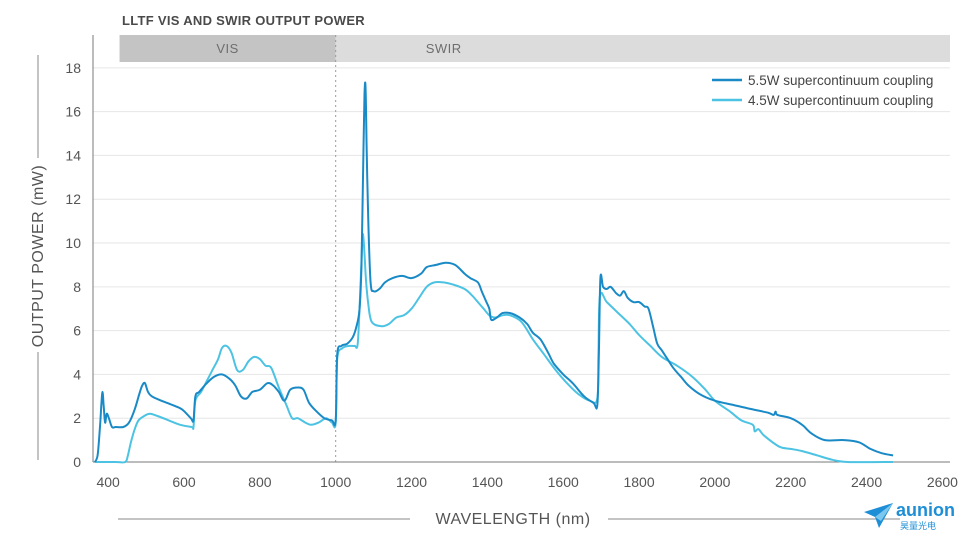 Image resolution: width=971 pixels, height=540 pixels. What do you see at coordinates (563, 482) in the screenshot?
I see `x-tick-label: 1600` at bounding box center [563, 482].